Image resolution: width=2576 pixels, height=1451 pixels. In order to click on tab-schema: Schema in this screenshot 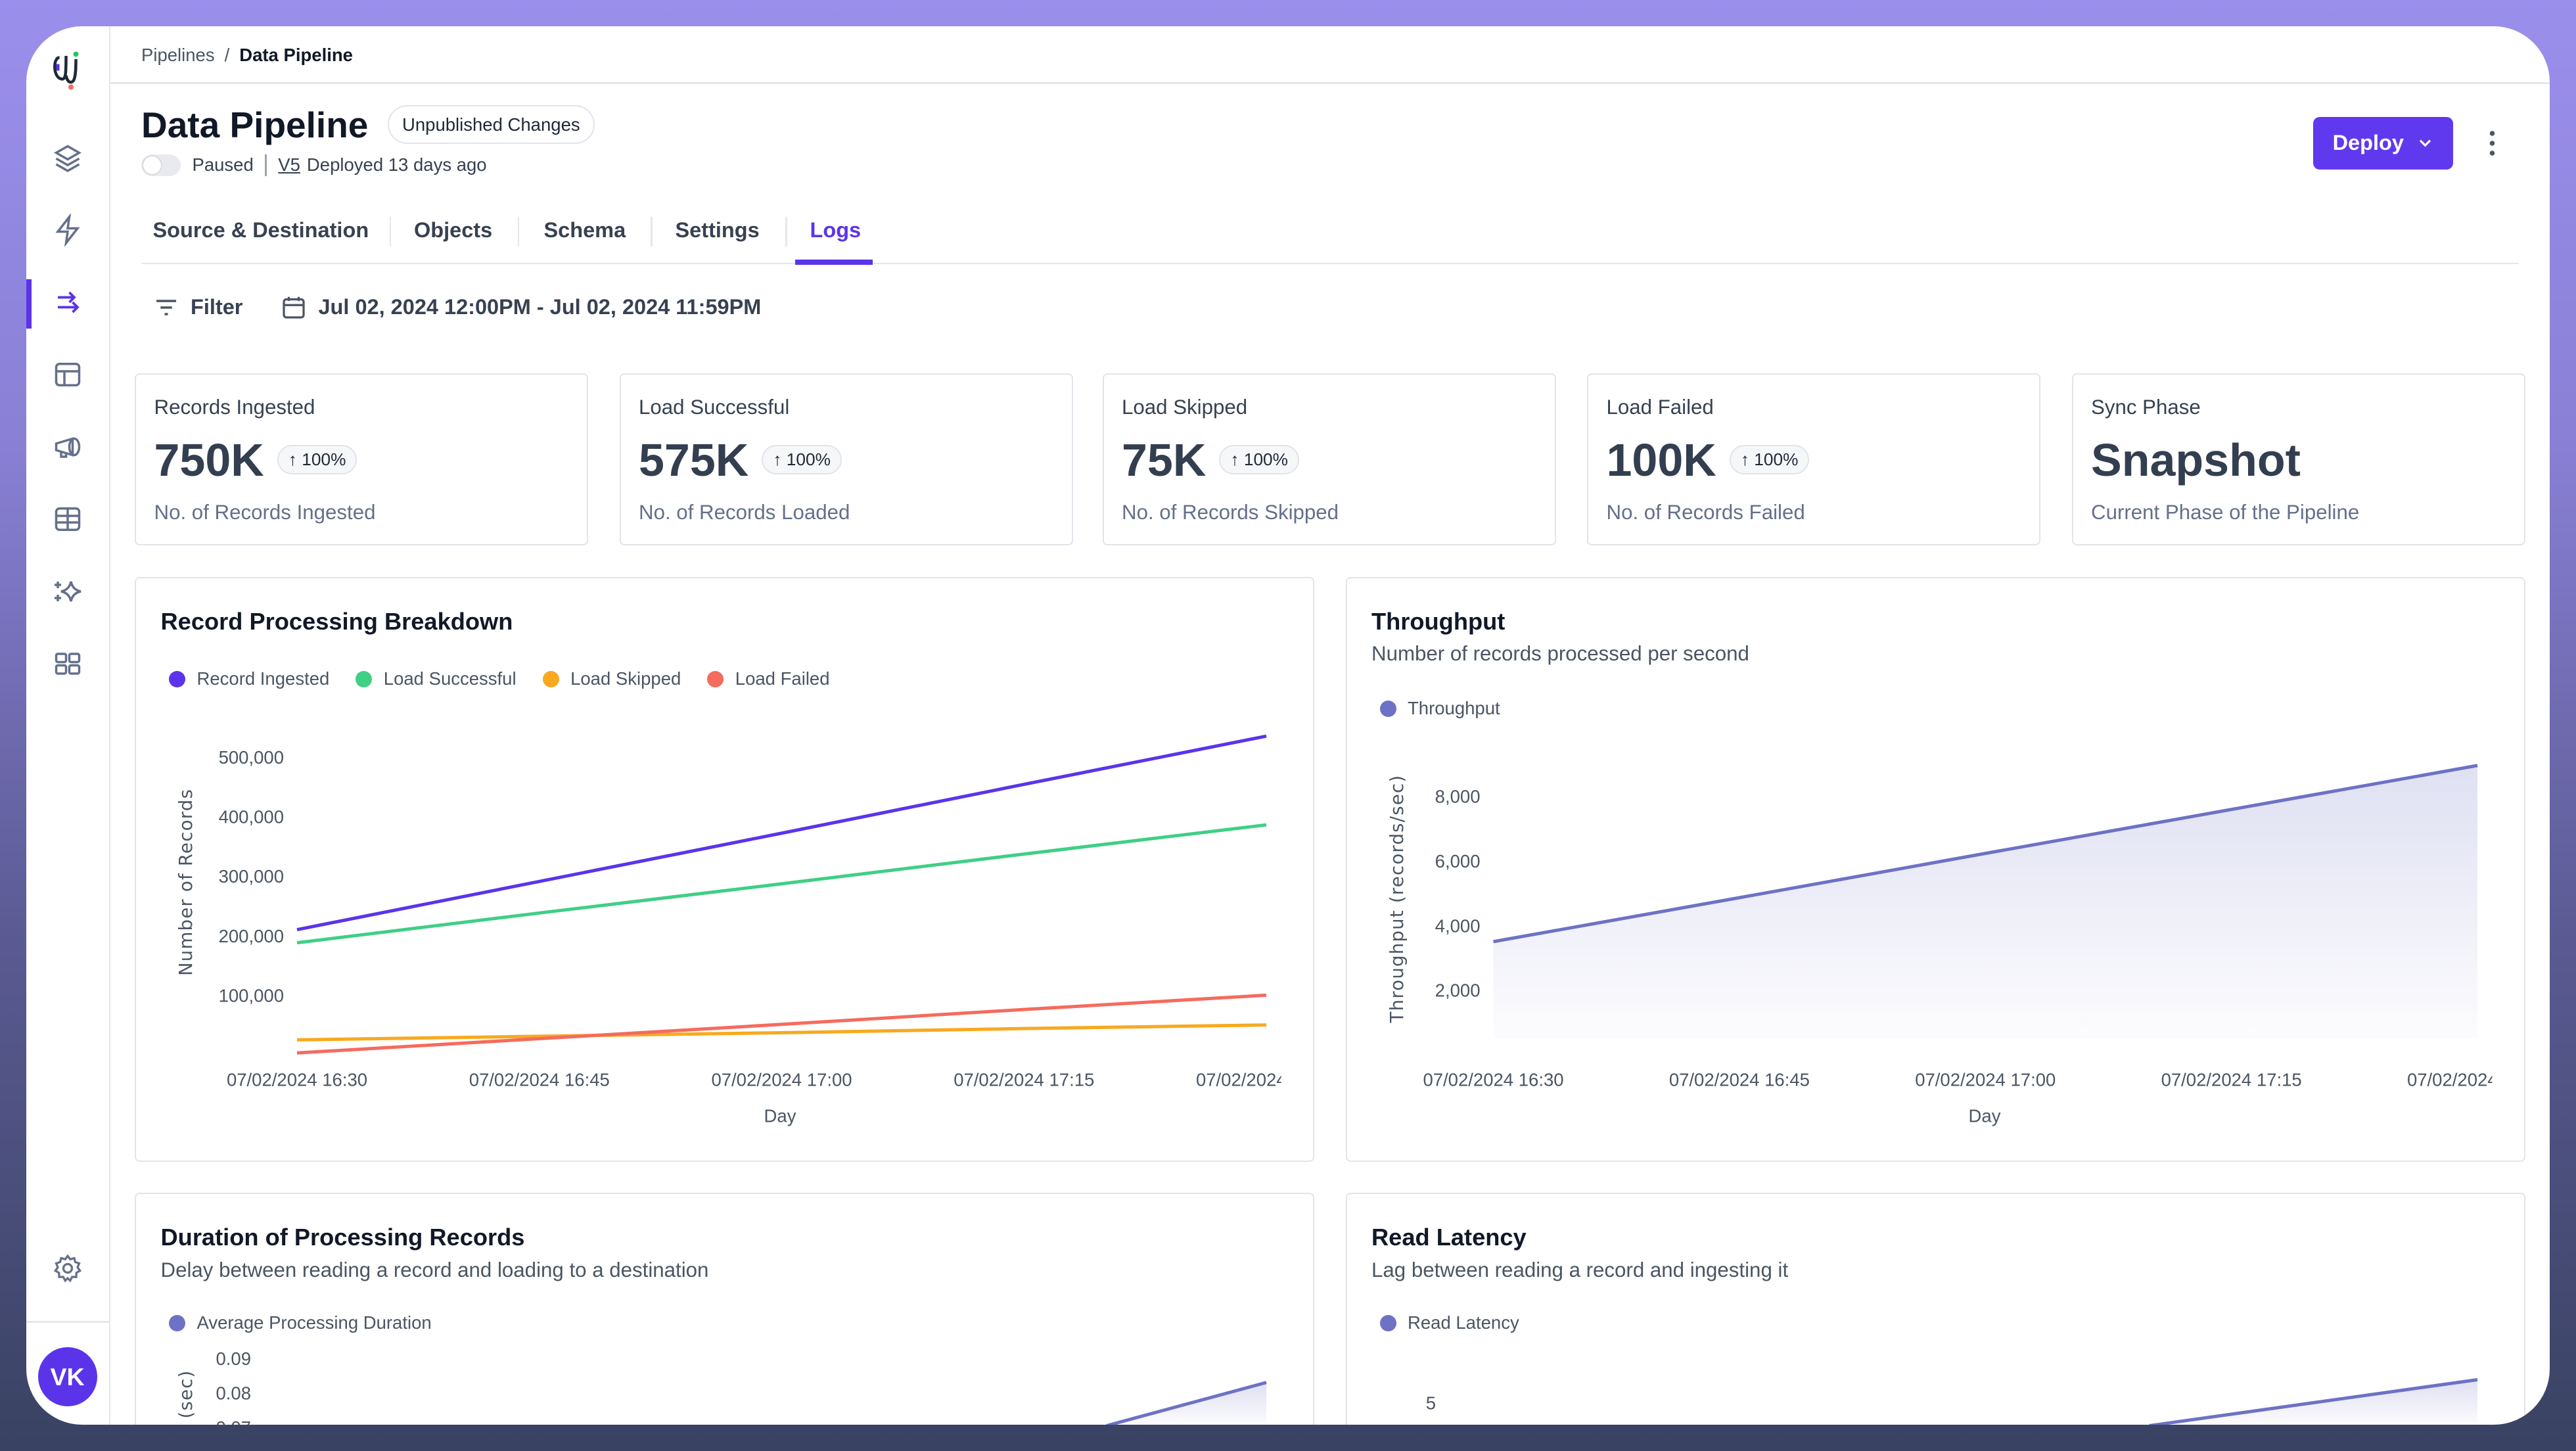, I will do `click(584, 230)`.